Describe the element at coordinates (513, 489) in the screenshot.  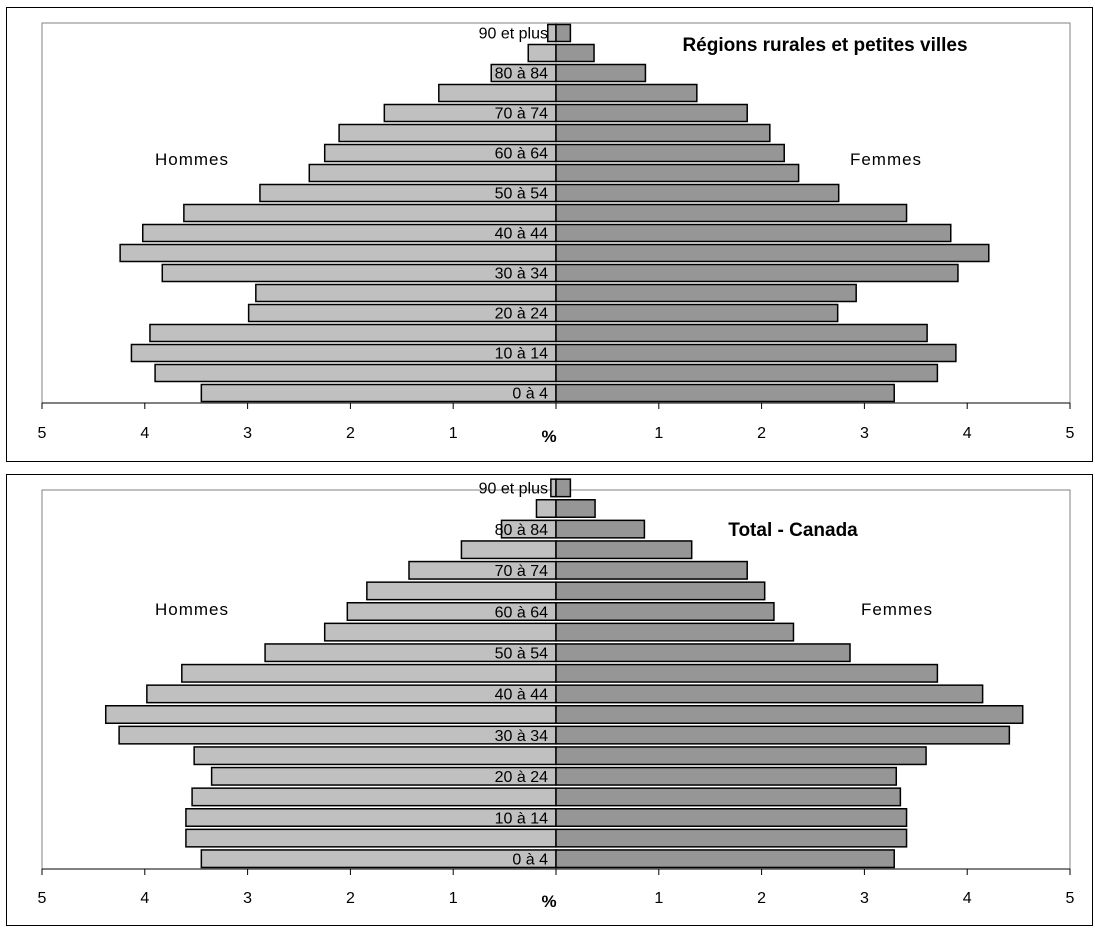
I see `category-label: 90 et plus` at that location.